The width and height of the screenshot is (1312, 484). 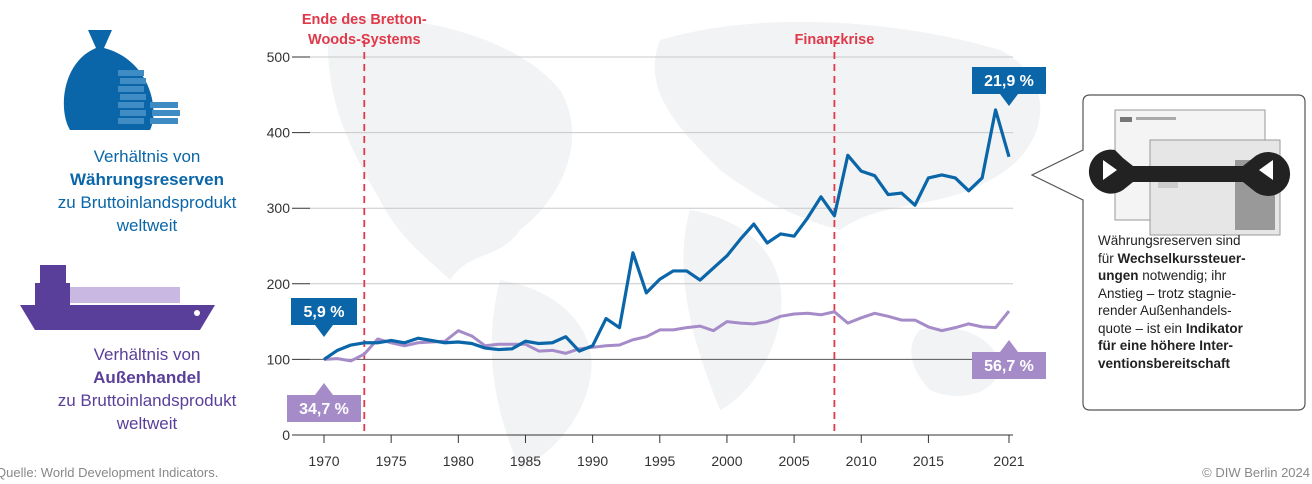 I want to click on x-tick-label: 1980, so click(x=458, y=461).